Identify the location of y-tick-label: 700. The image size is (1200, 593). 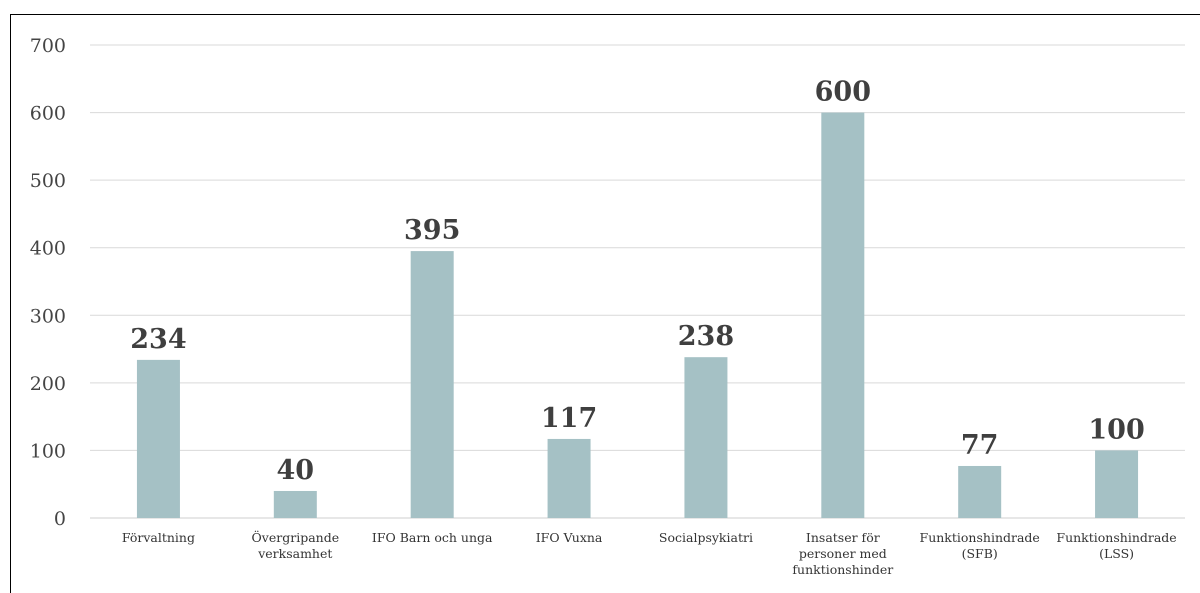
(48, 46).